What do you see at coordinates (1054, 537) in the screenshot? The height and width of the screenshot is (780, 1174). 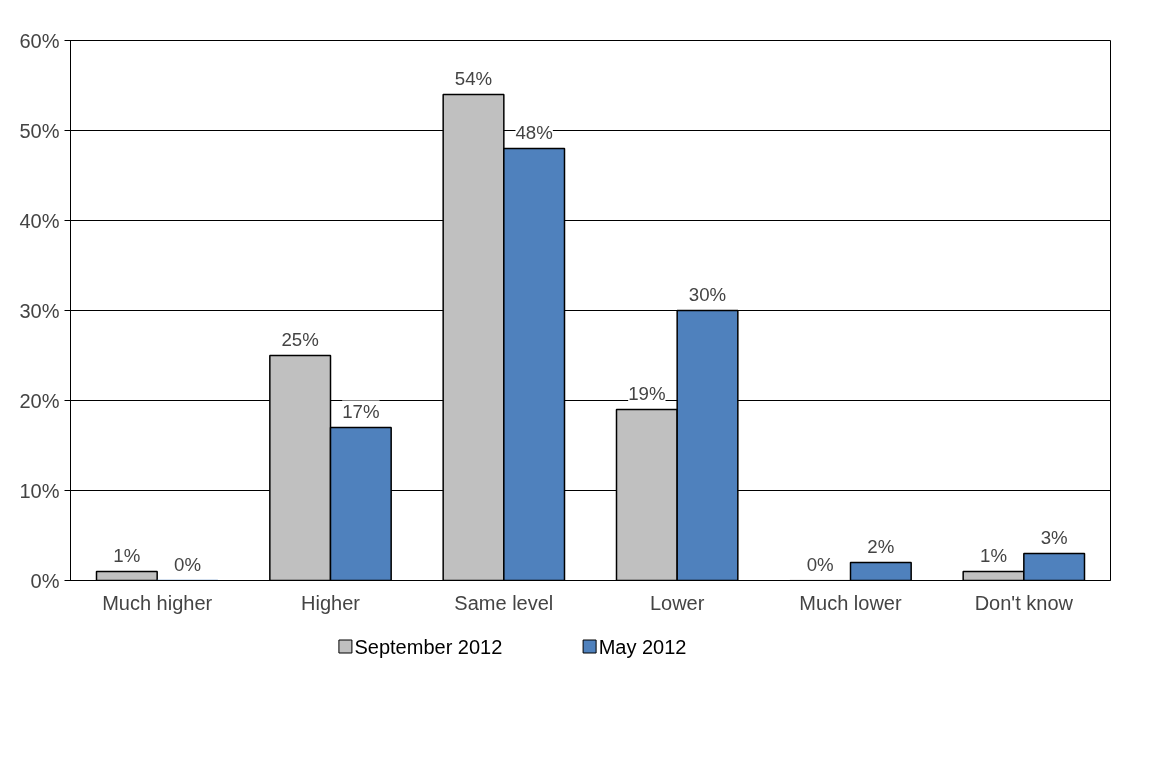 I see `data-label: 3%` at bounding box center [1054, 537].